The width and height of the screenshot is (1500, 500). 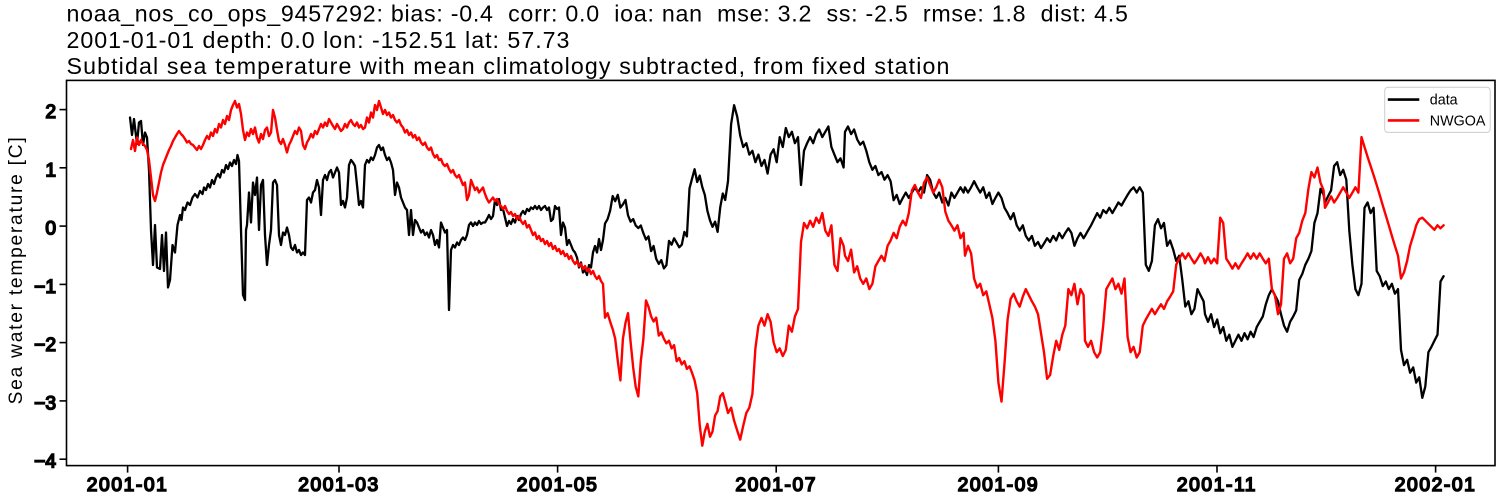 I want to click on svg-text: −1, so click(x=45, y=287).